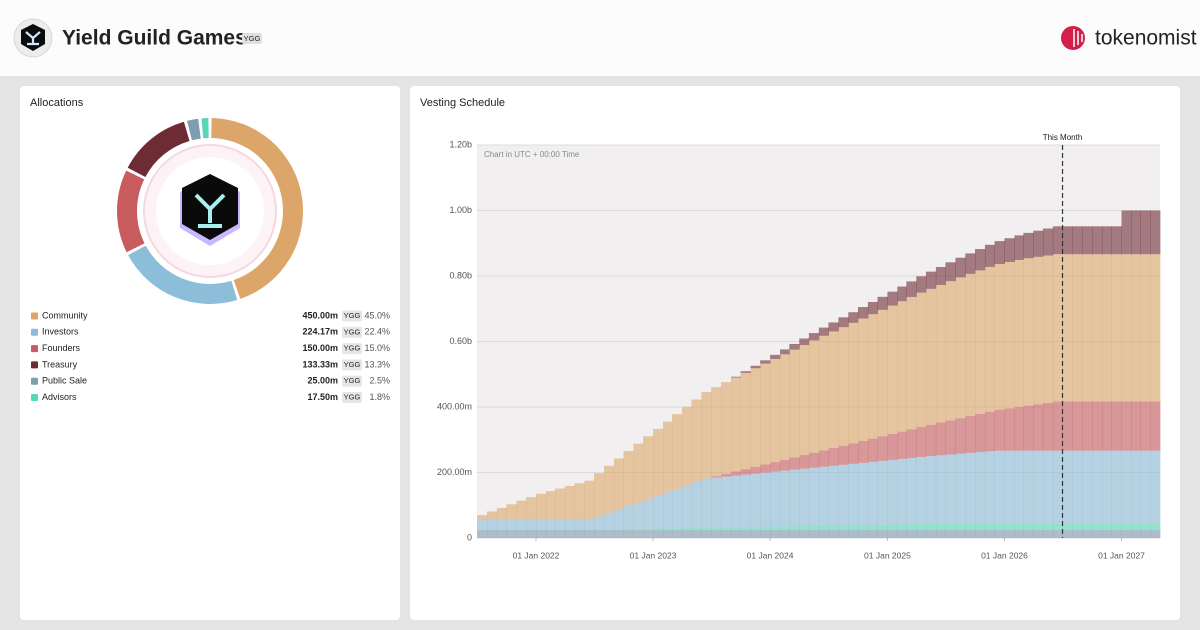 This screenshot has width=1200, height=630. What do you see at coordinates (322, 397) in the screenshot?
I see `legend-amount: 17.50m` at bounding box center [322, 397].